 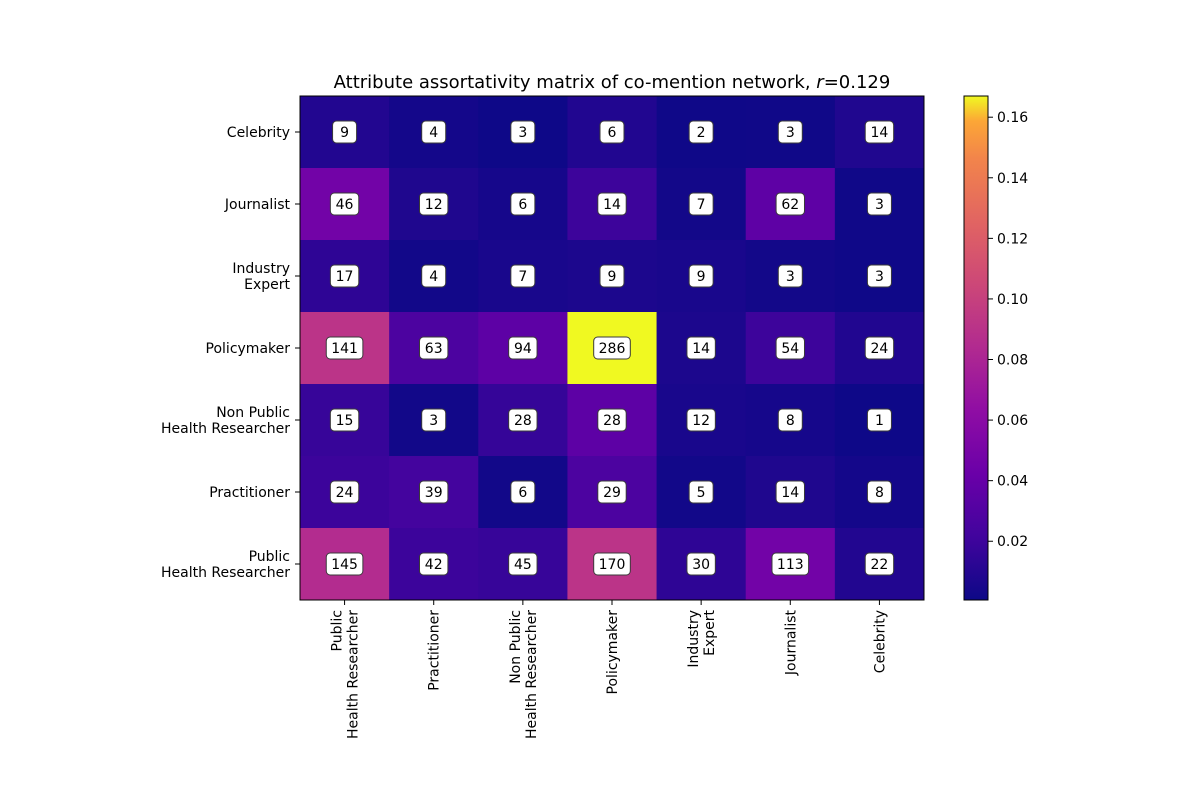 What do you see at coordinates (995, 348) in the screenshot?
I see `colorbar: 0.02 0.04 0.06 0.08 0.10 0.12 0.14 0.16` at bounding box center [995, 348].